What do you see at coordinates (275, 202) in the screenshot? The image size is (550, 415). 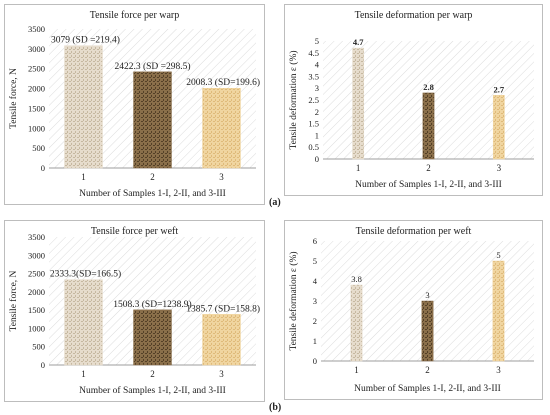 I see `subfigure-label-a: (a)` at bounding box center [275, 202].